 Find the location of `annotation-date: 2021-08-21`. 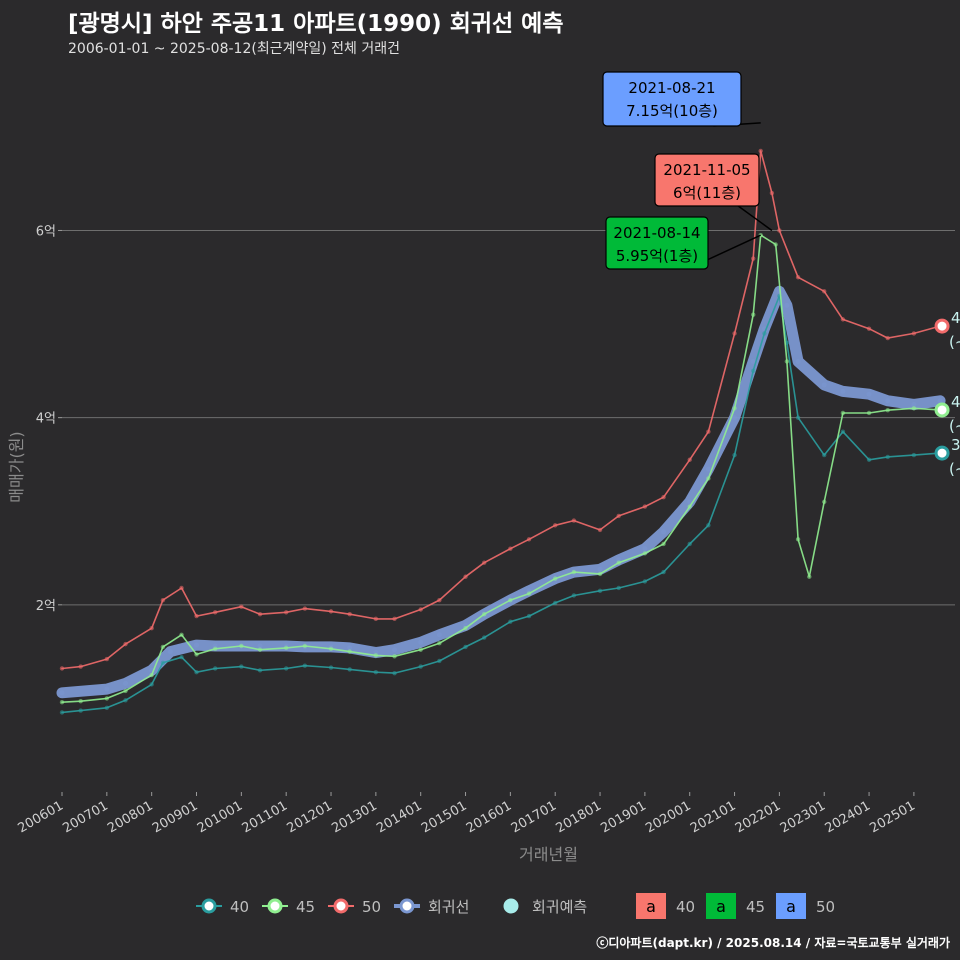

annotation-date: 2021-08-21 is located at coordinates (671, 88).